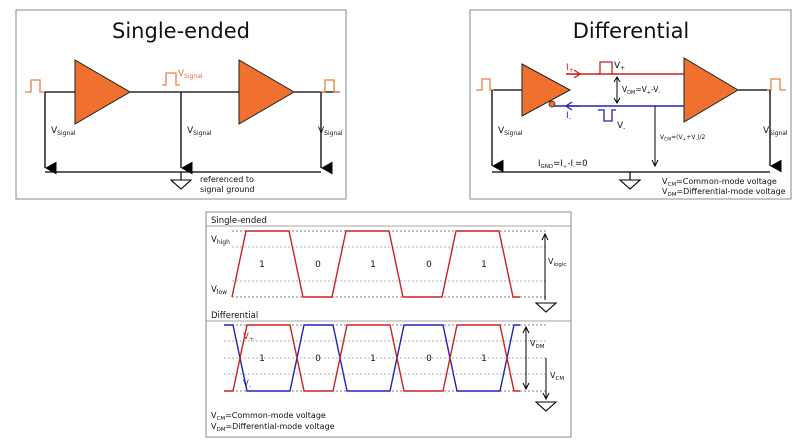 Image resolution: width=803 pixels, height=441 pixels. Describe the element at coordinates (546, 90) in the screenshot. I see `diff-driver-amplifier-icon` at that location.